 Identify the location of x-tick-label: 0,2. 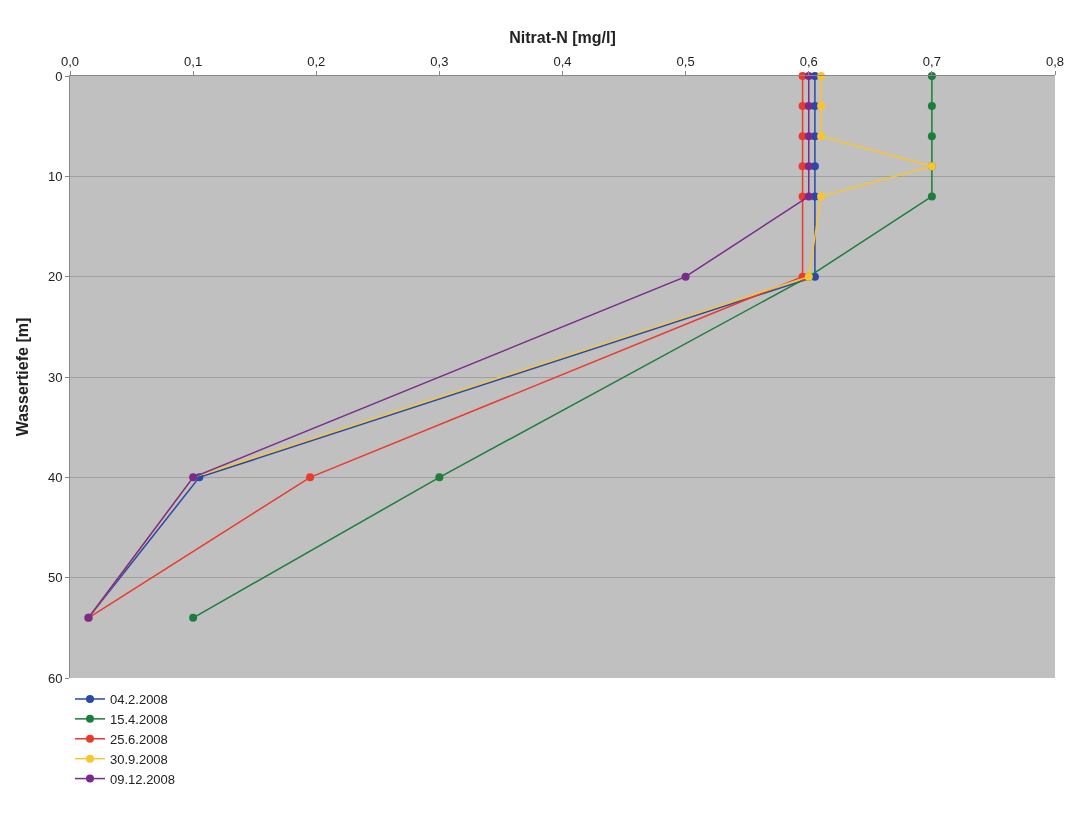
(316, 61).